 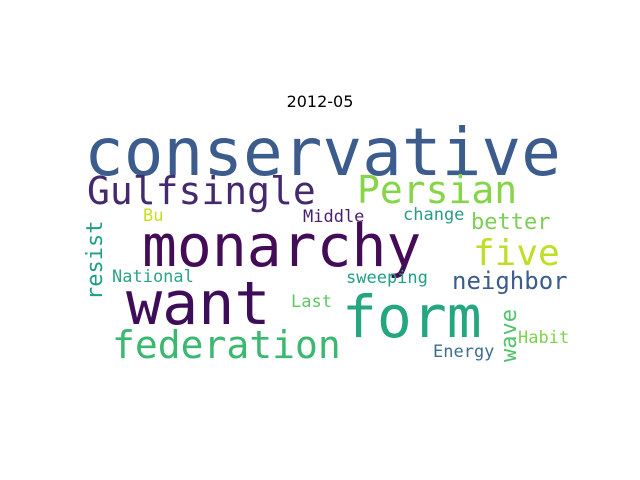 I want to click on word-five: five, so click(x=516, y=253).